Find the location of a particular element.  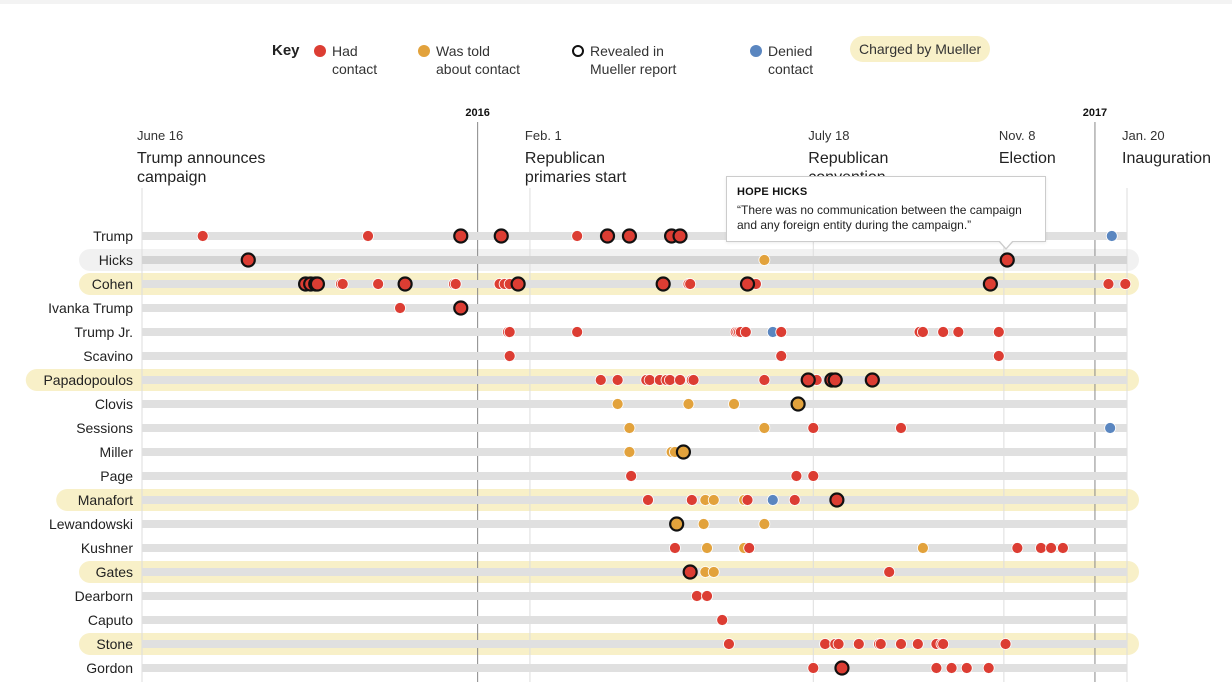

event-name-label: Trump announces is located at coordinates (201, 158).